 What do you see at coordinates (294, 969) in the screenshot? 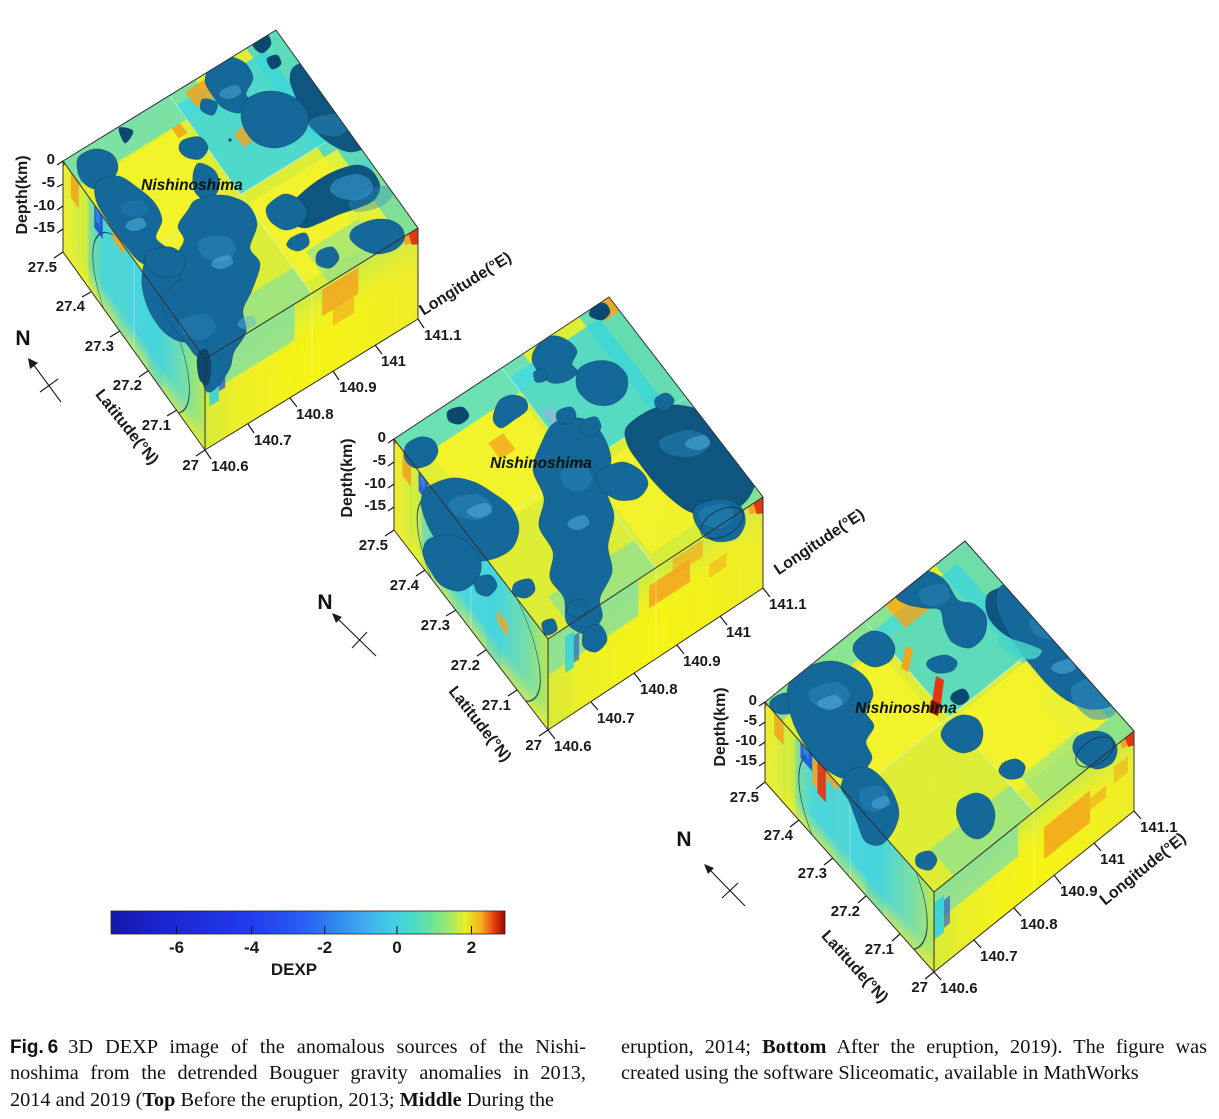
I see `svg-text: DEXP` at bounding box center [294, 969].